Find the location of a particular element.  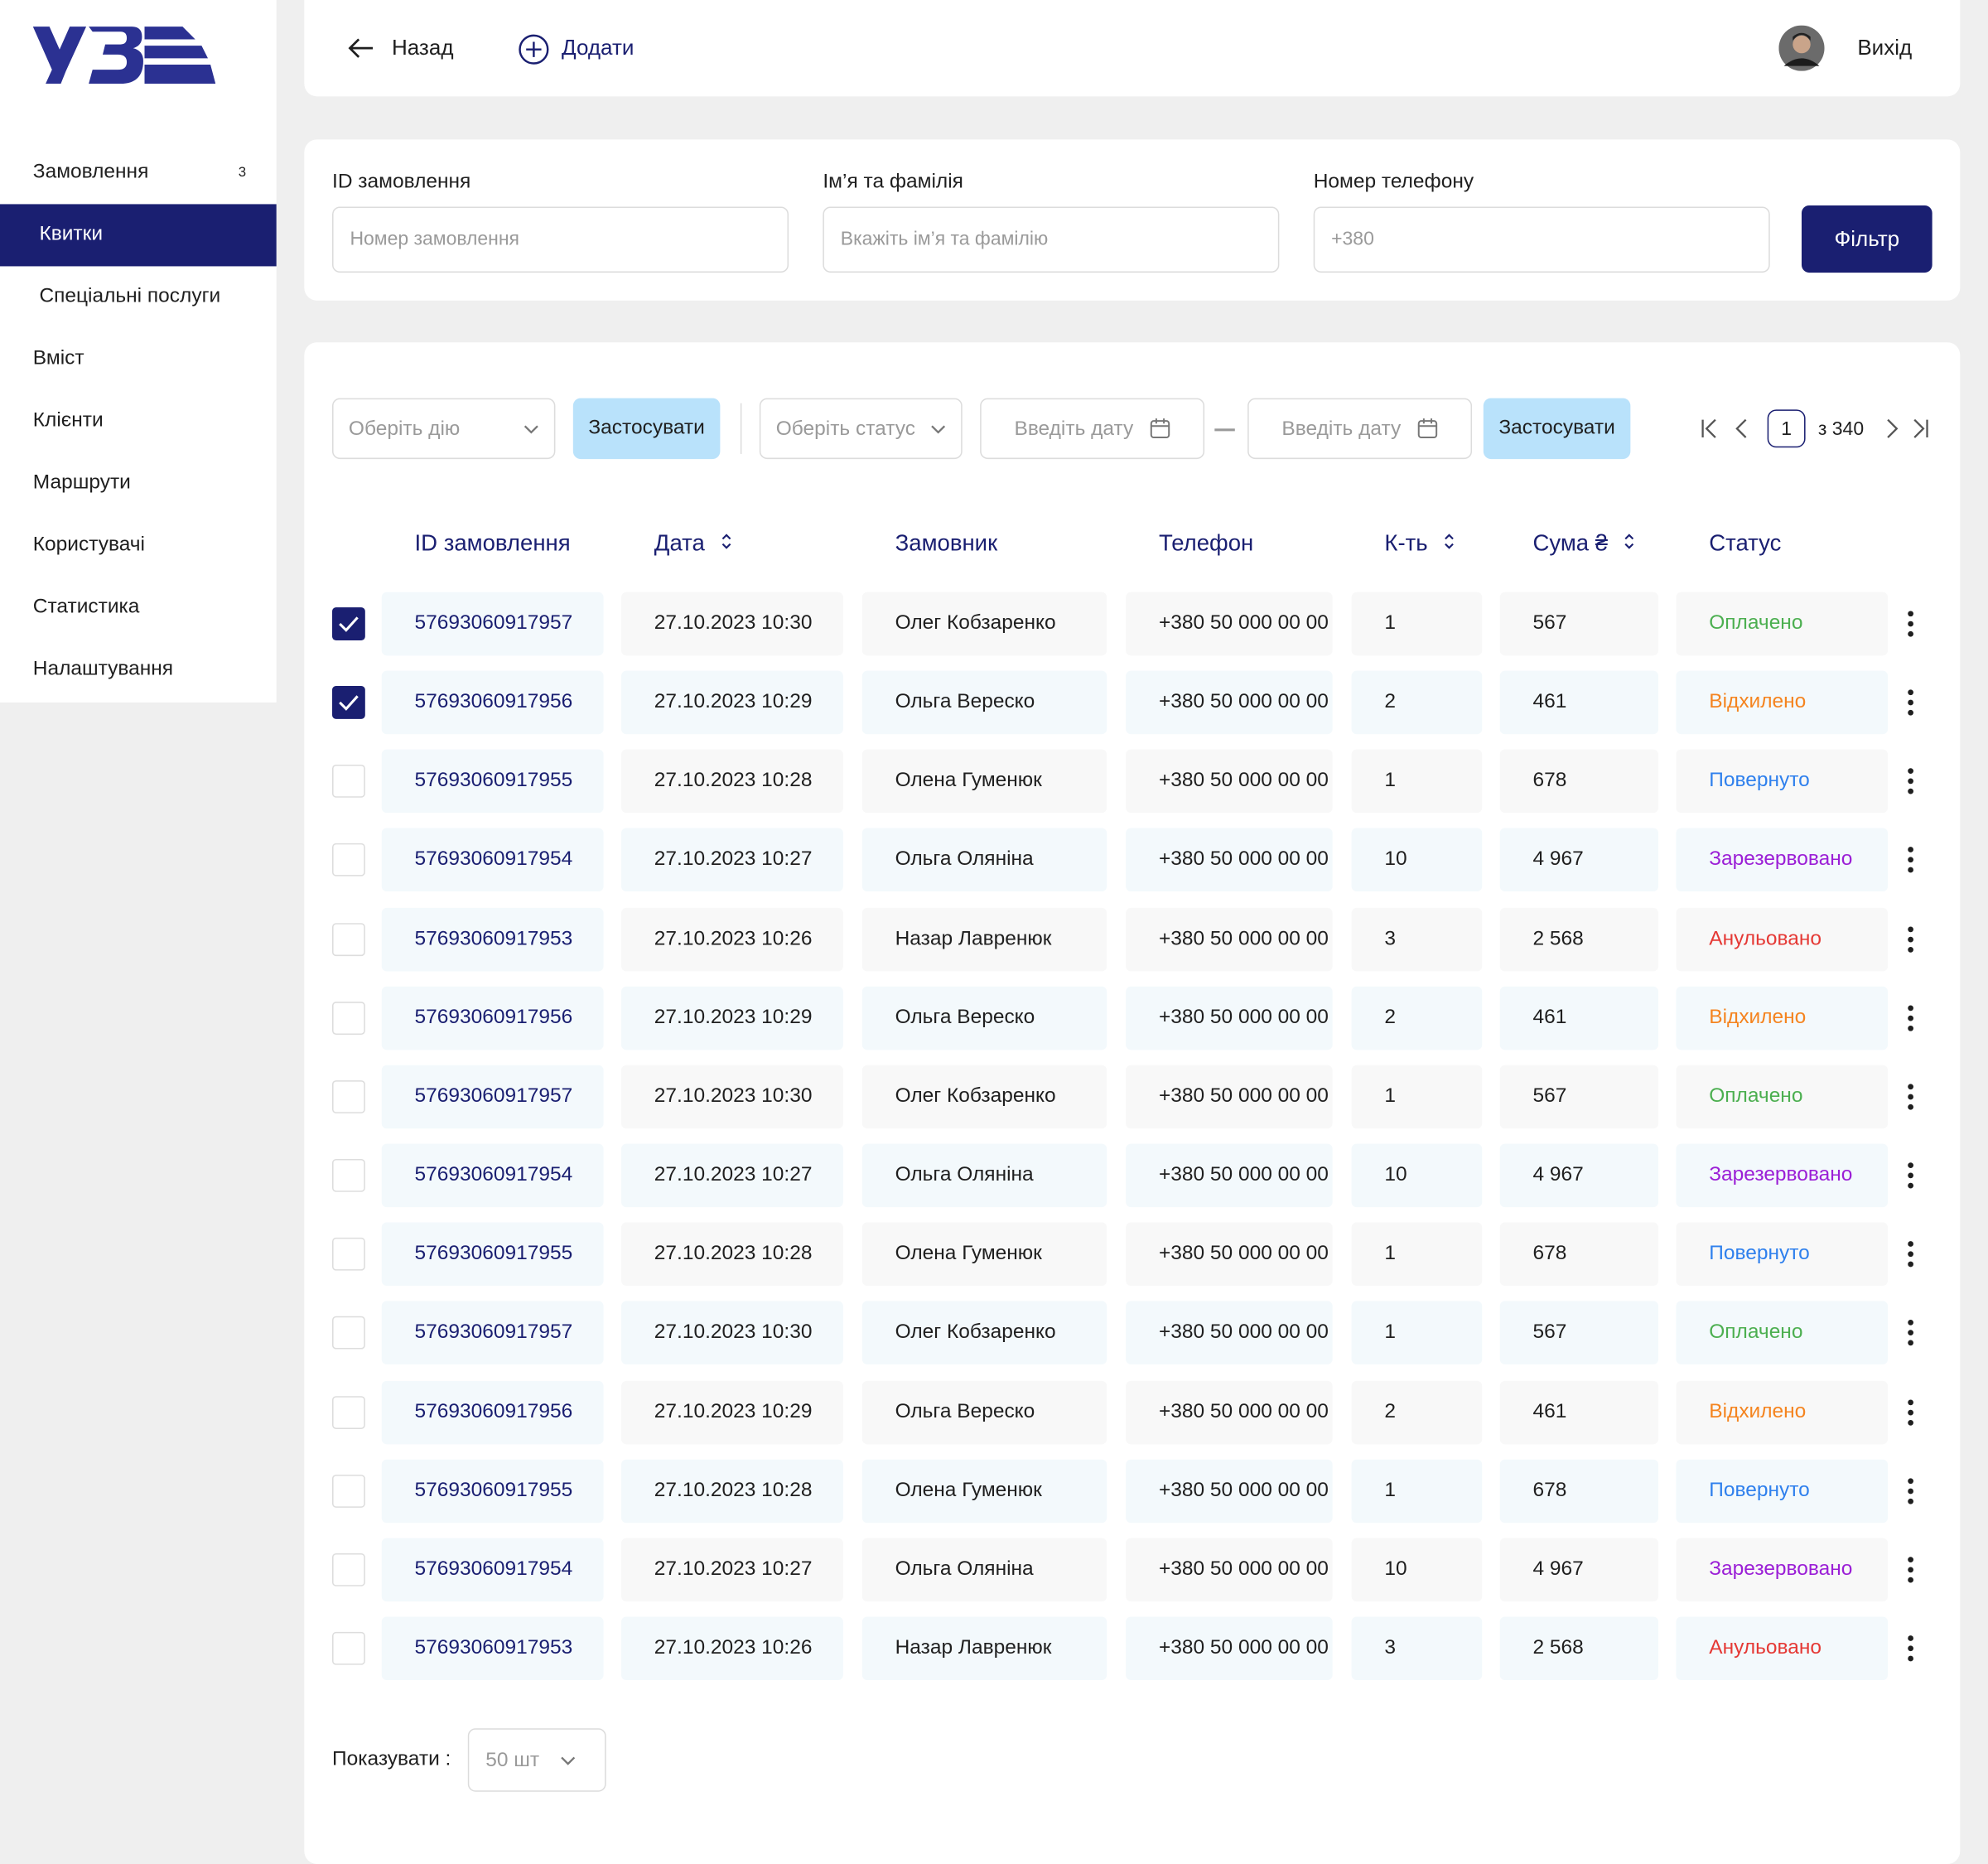

pager-first-prev is located at coordinates (1726, 429).